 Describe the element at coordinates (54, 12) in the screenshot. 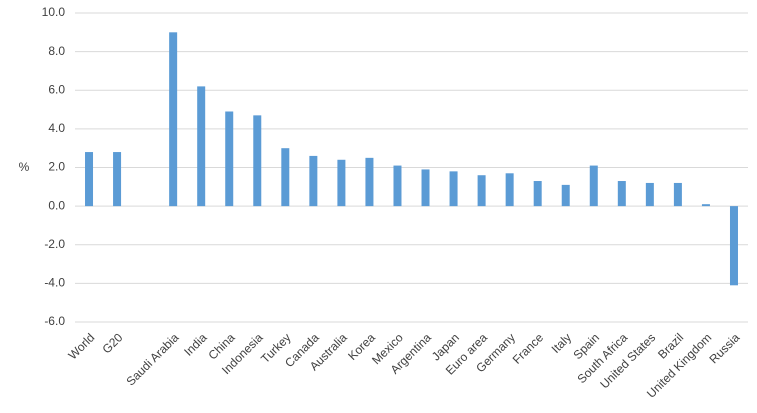

I see `y-tick-label: 10.0` at that location.